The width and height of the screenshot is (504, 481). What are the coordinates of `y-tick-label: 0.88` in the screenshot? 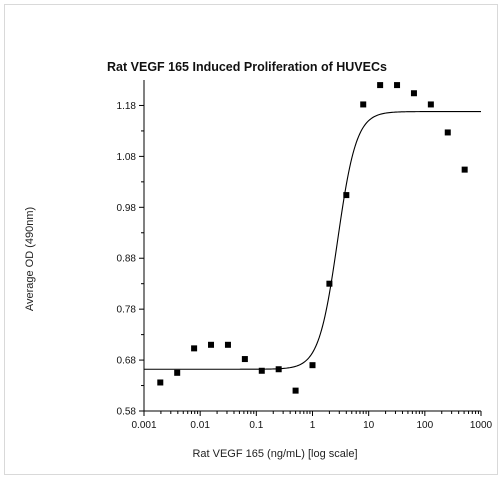 It's located at (127, 259).